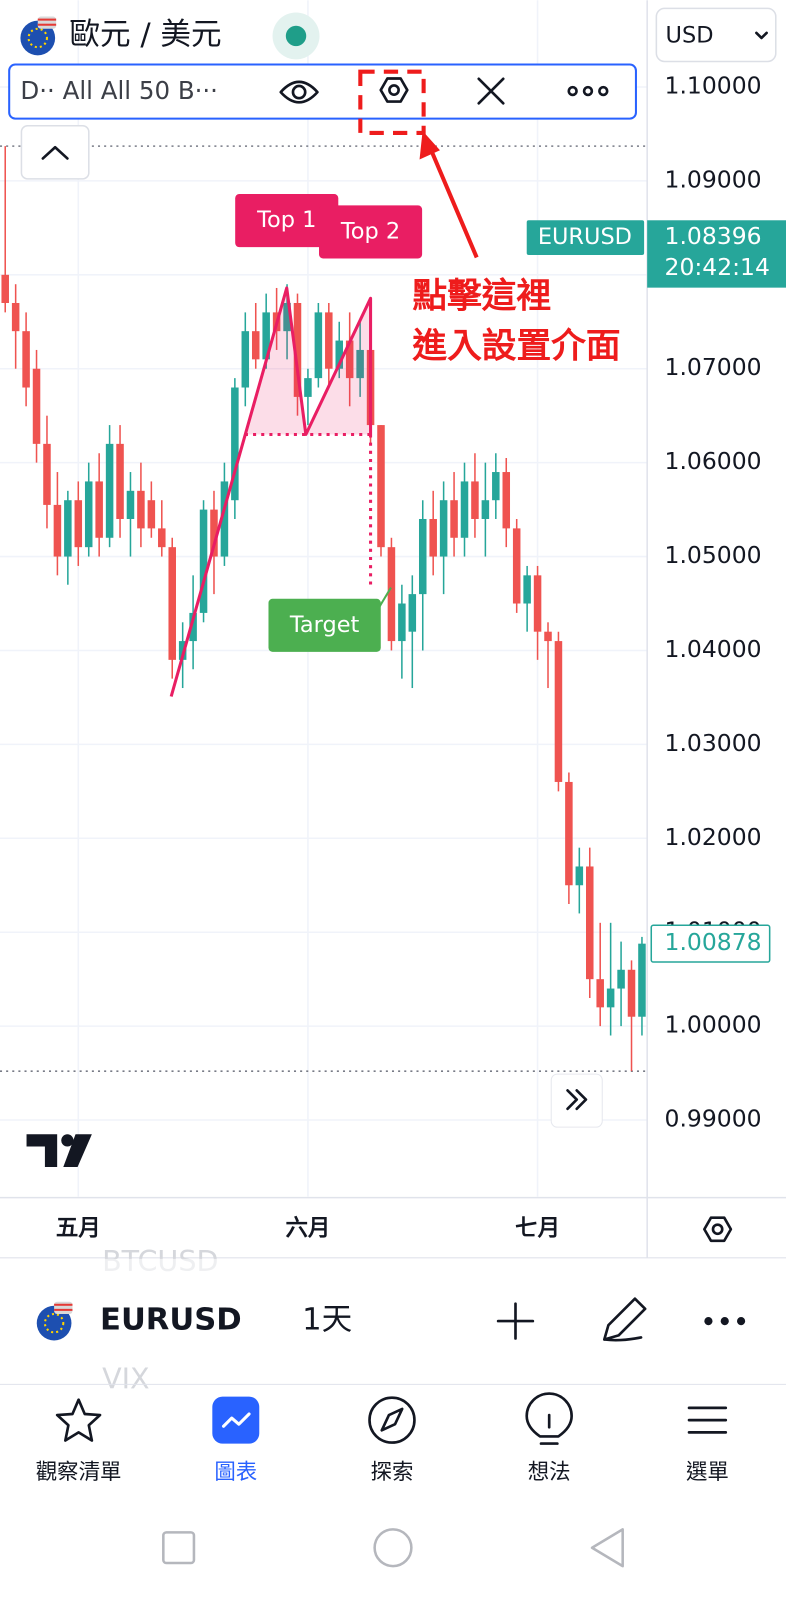 This screenshot has height=1600, width=786. Describe the element at coordinates (327, 1320) in the screenshot. I see `interval: 1天` at that location.